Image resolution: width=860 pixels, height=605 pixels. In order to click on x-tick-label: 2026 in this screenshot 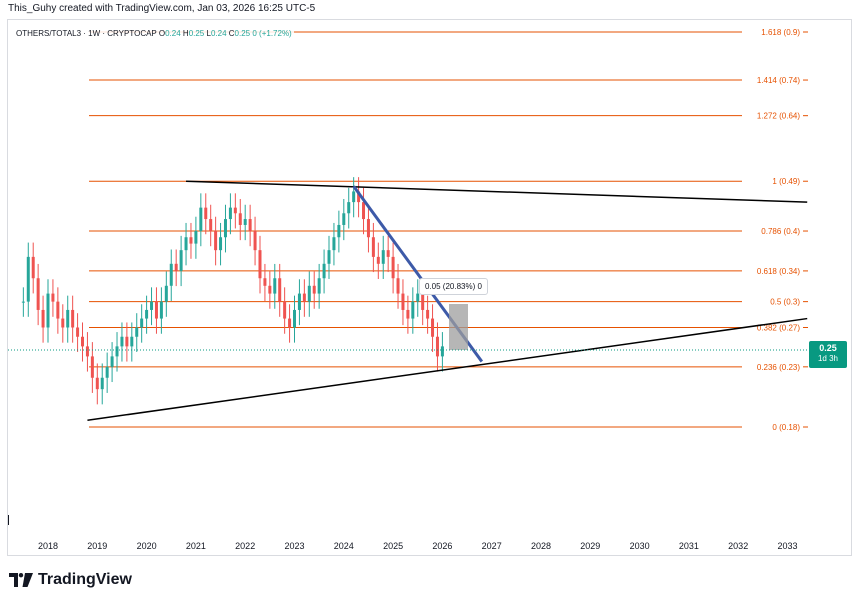, I will do `click(442, 546)`.